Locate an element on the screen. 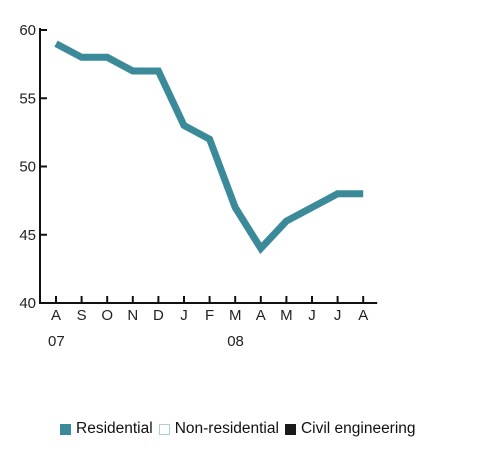 This screenshot has width=500, height=454. y-axis: 40 45 50 55 60 is located at coordinates (33, 167).